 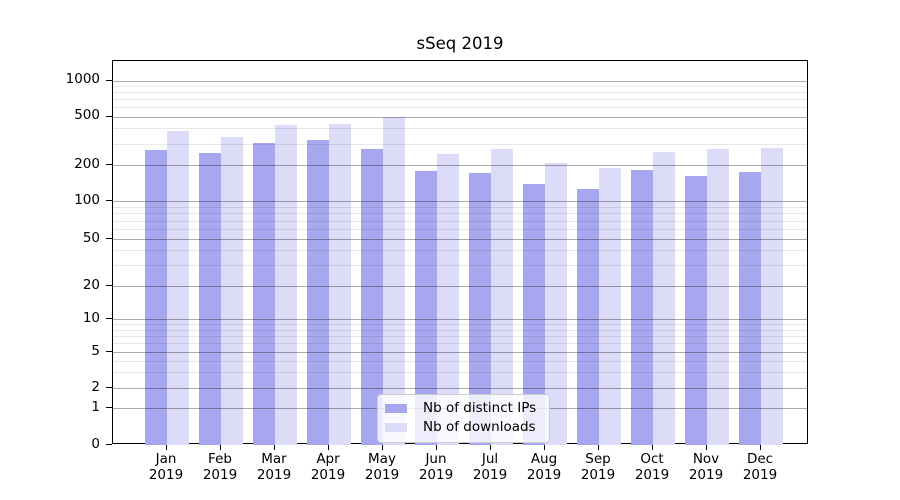 What do you see at coordinates (480, 408) in the screenshot?
I see `legend-label-distinct-ips: Nb of distinct IPs` at bounding box center [480, 408].